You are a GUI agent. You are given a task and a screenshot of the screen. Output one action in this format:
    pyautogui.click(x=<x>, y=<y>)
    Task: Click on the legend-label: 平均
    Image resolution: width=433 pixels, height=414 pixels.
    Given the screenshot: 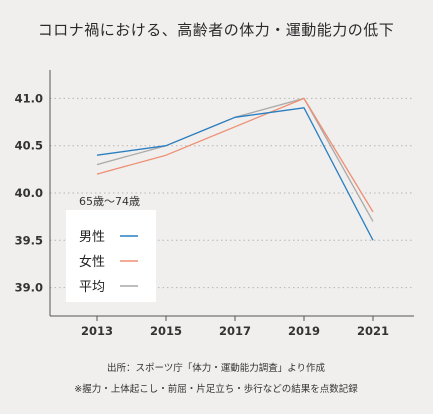 What is the action you would take?
    pyautogui.click(x=92, y=287)
    